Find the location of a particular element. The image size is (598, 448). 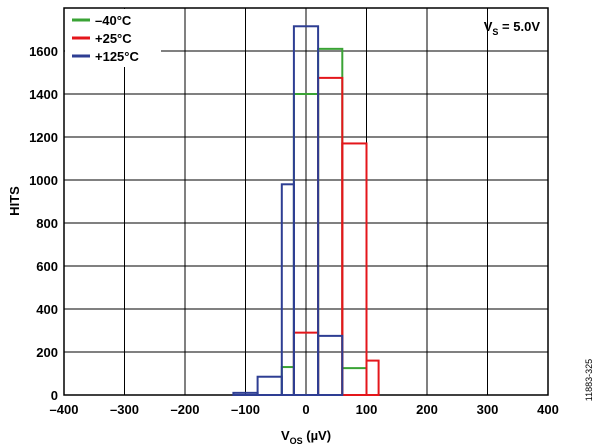

x-tick-label: 400 is located at coordinates (548, 409).